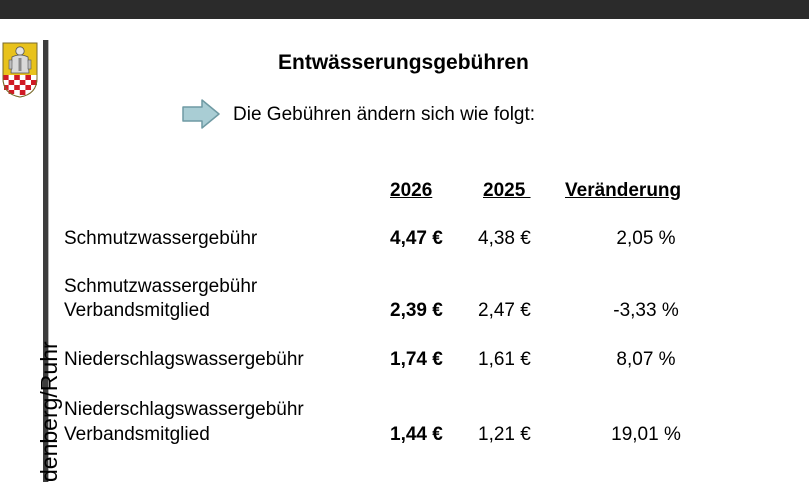 The image size is (809, 482). What do you see at coordinates (411, 190) in the screenshot?
I see `column-header-2026: 2026` at bounding box center [411, 190].